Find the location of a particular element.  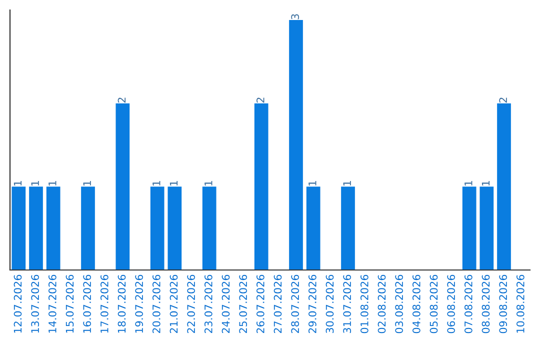

x-tick-label: 29.07.2026 is located at coordinates (312, 304).